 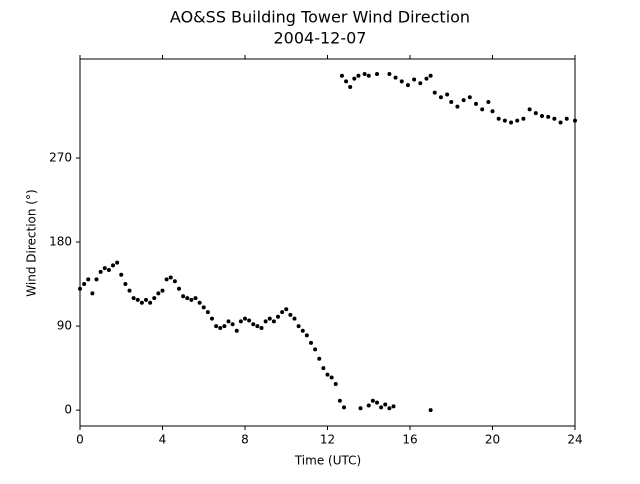 What do you see at coordinates (492, 440) in the screenshot?
I see `x-tick-label: 20` at bounding box center [492, 440].